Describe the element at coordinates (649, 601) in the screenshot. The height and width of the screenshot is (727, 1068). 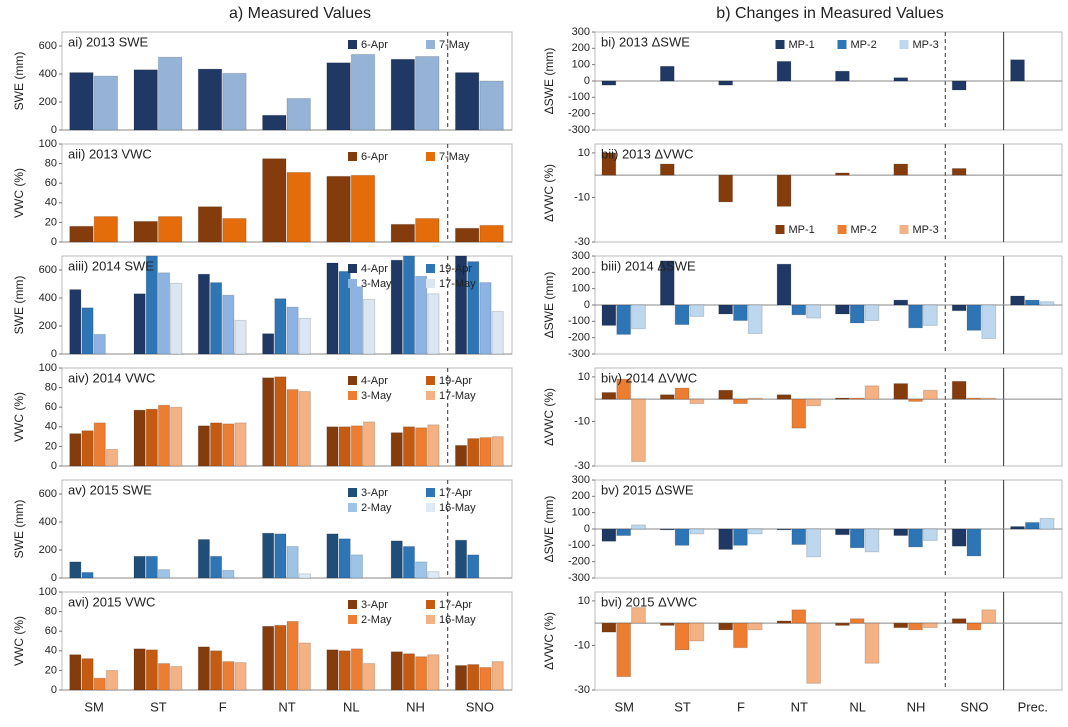
I see `panel-title: bvi) 2015 ΔVWC` at that location.